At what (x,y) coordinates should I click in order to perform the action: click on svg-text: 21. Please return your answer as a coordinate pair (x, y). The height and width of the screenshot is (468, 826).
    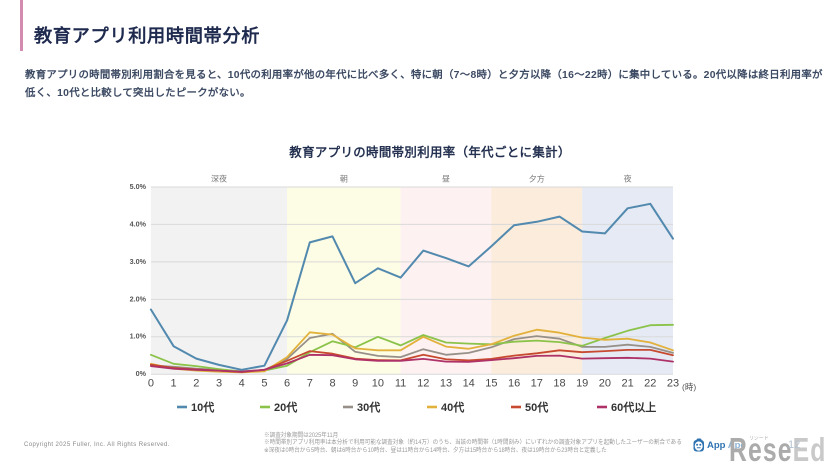
    Looking at the image, I should click on (627, 383).